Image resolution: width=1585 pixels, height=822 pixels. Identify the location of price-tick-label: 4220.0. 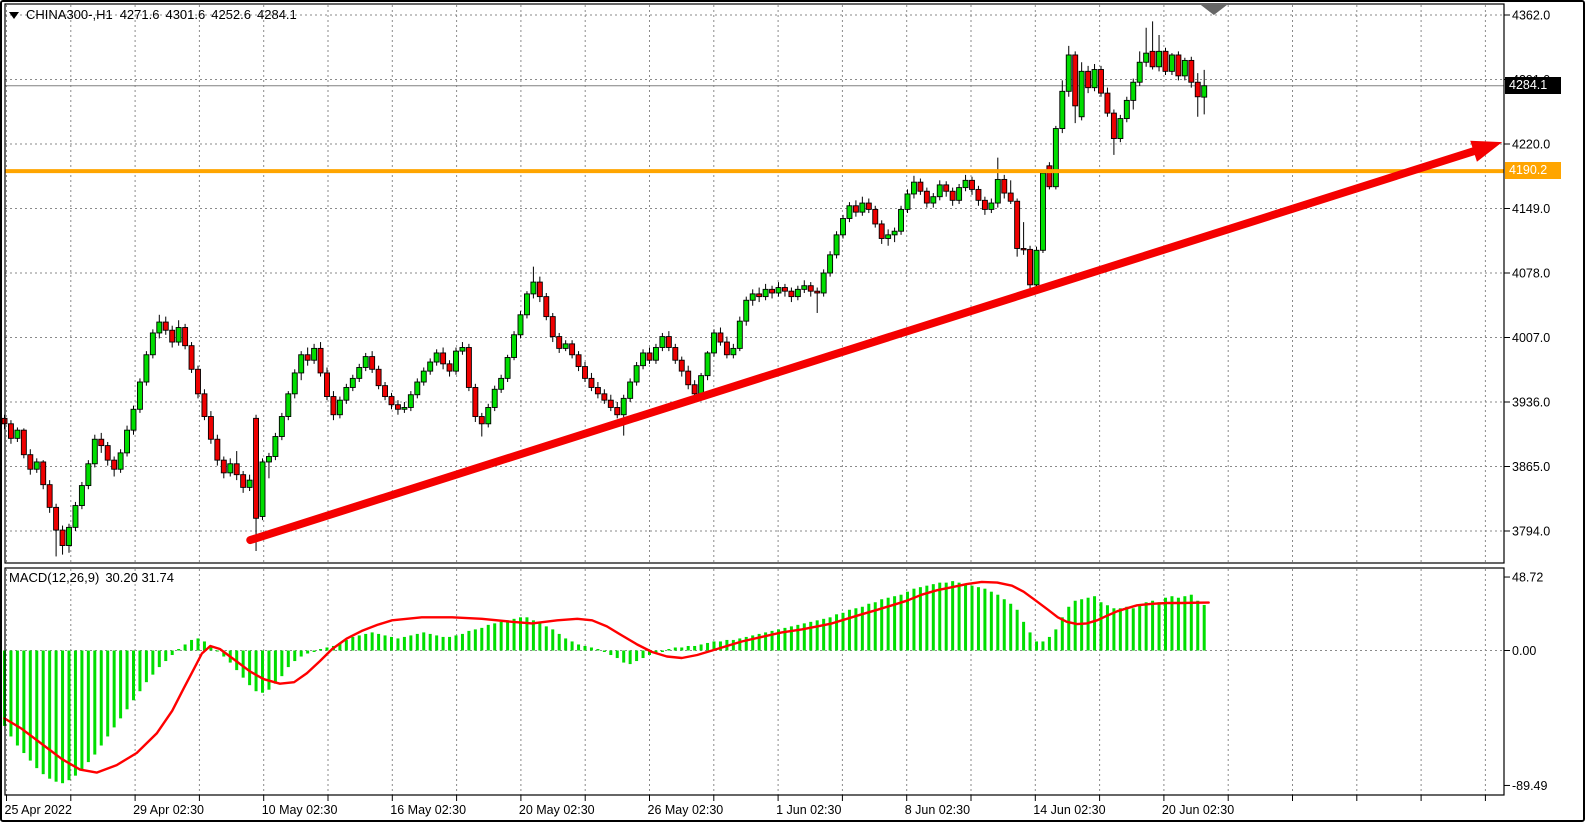
(1531, 145).